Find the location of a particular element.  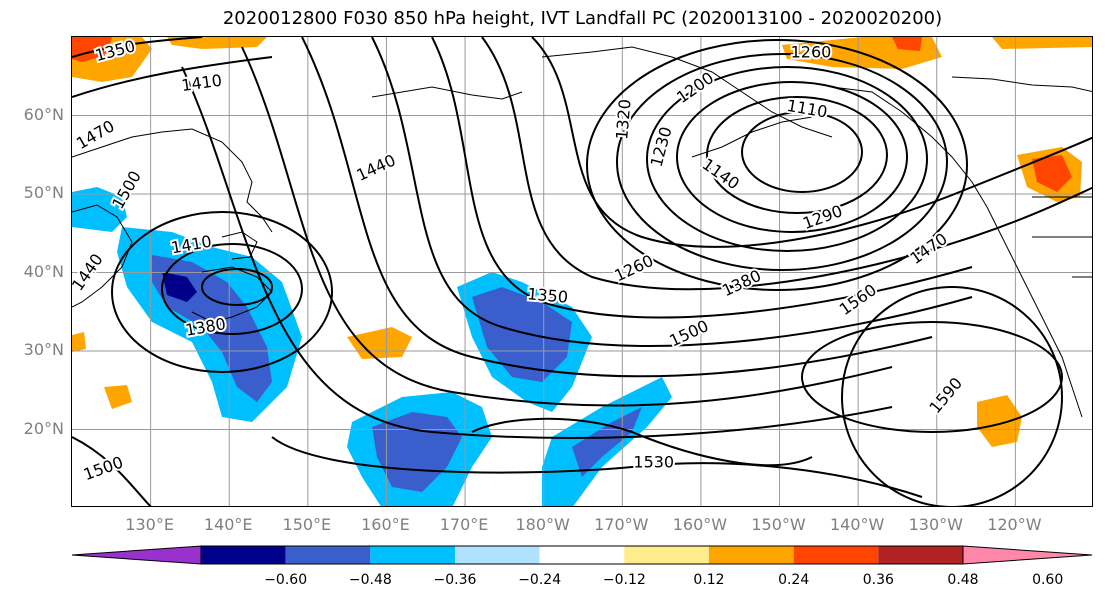

longitude-label: 140°E is located at coordinates (228, 524).